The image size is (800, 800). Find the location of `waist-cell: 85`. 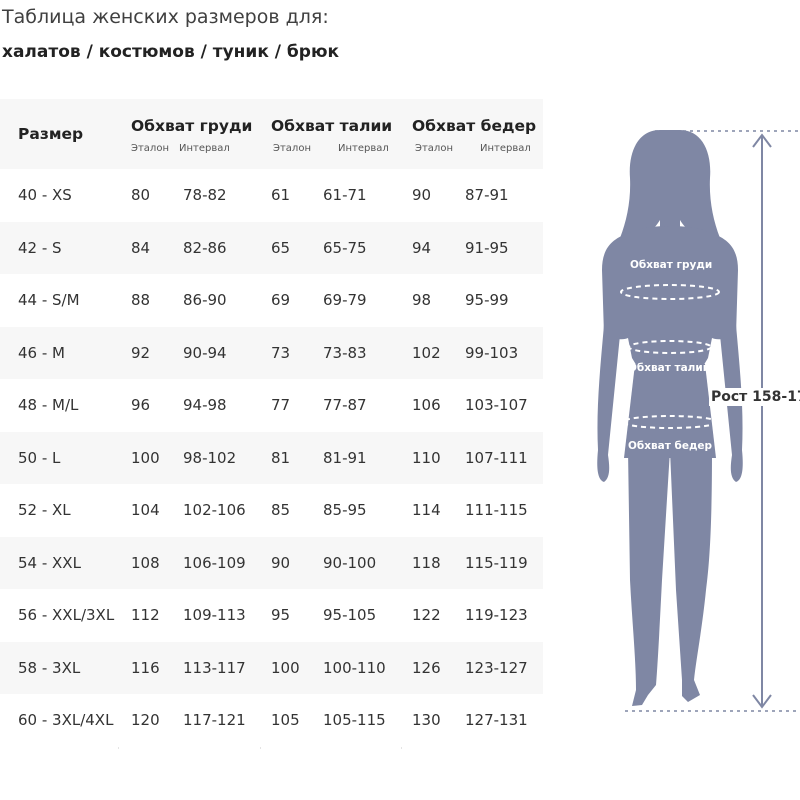

waist-cell: 85 is located at coordinates (281, 510).